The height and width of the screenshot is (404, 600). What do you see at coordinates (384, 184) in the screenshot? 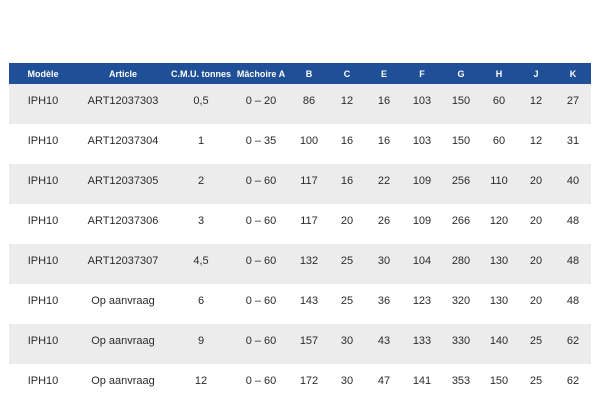
I see `table-cell: 22` at bounding box center [384, 184].